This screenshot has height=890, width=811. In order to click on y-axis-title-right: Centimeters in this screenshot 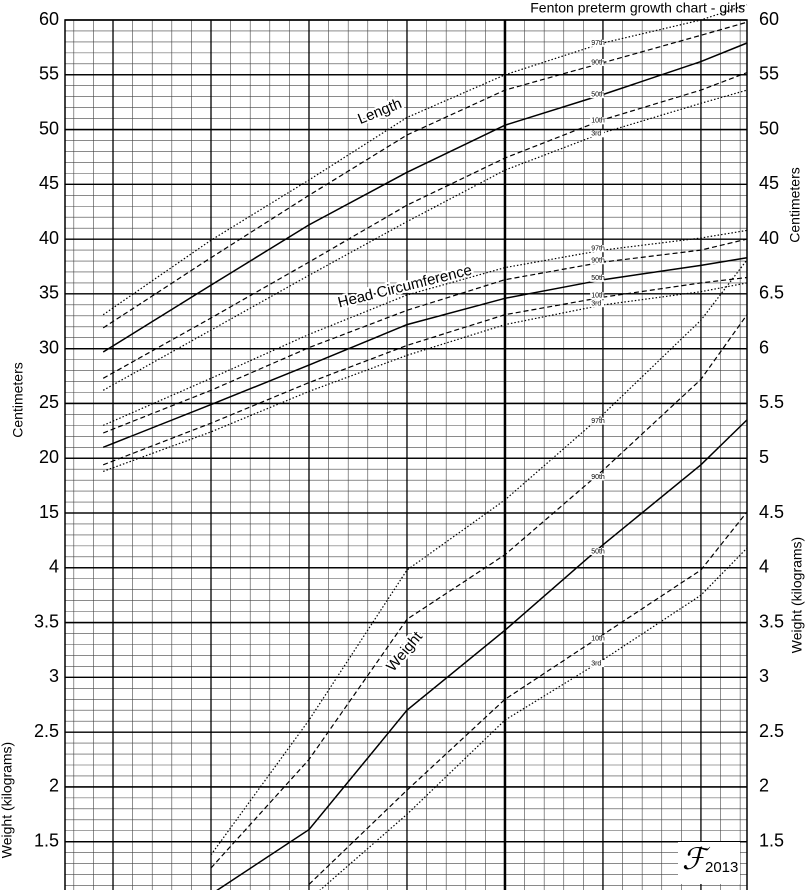, I will do `click(795, 204)`.